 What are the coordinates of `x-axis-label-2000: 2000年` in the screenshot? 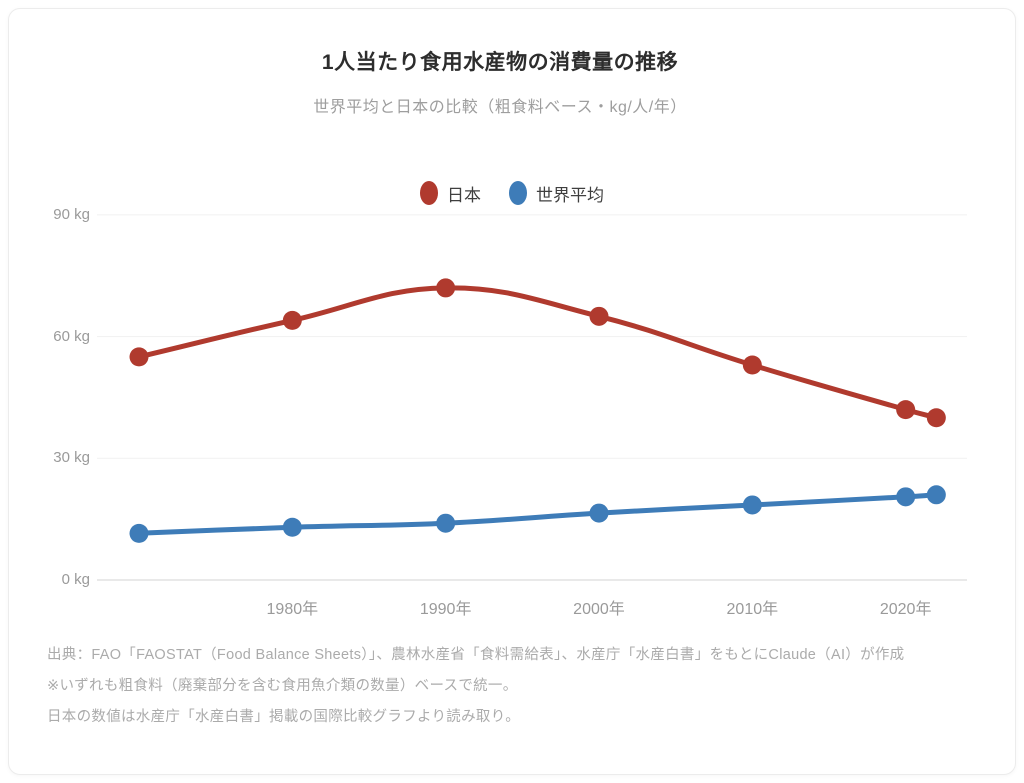 It's located at (599, 609).